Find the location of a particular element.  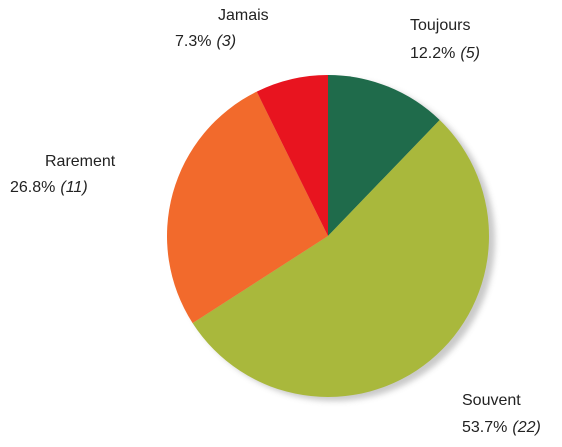

slice-name: Rarement is located at coordinates (80, 161).